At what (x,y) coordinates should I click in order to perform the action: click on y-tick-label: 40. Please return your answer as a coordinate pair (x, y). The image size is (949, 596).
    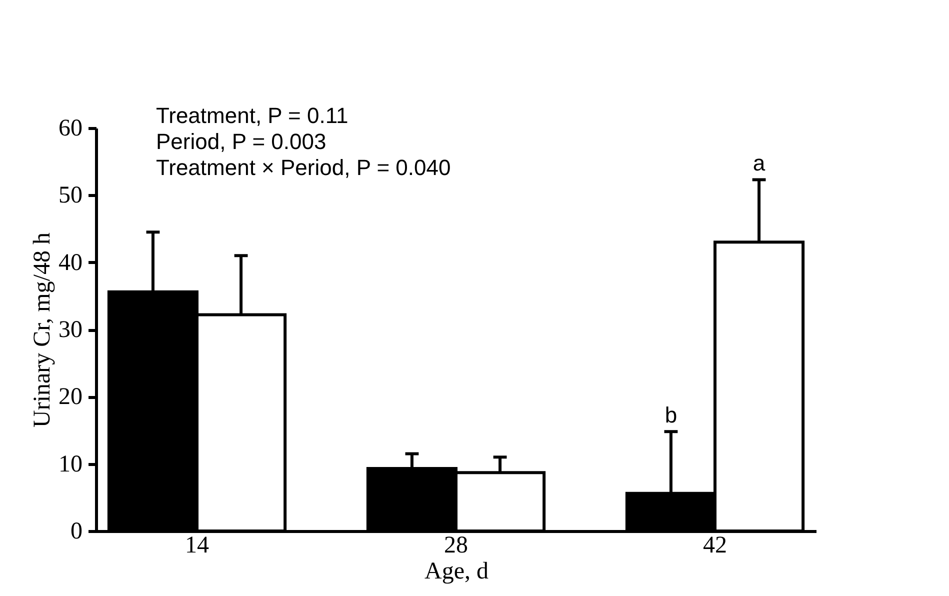
    Looking at the image, I should click on (70, 263).